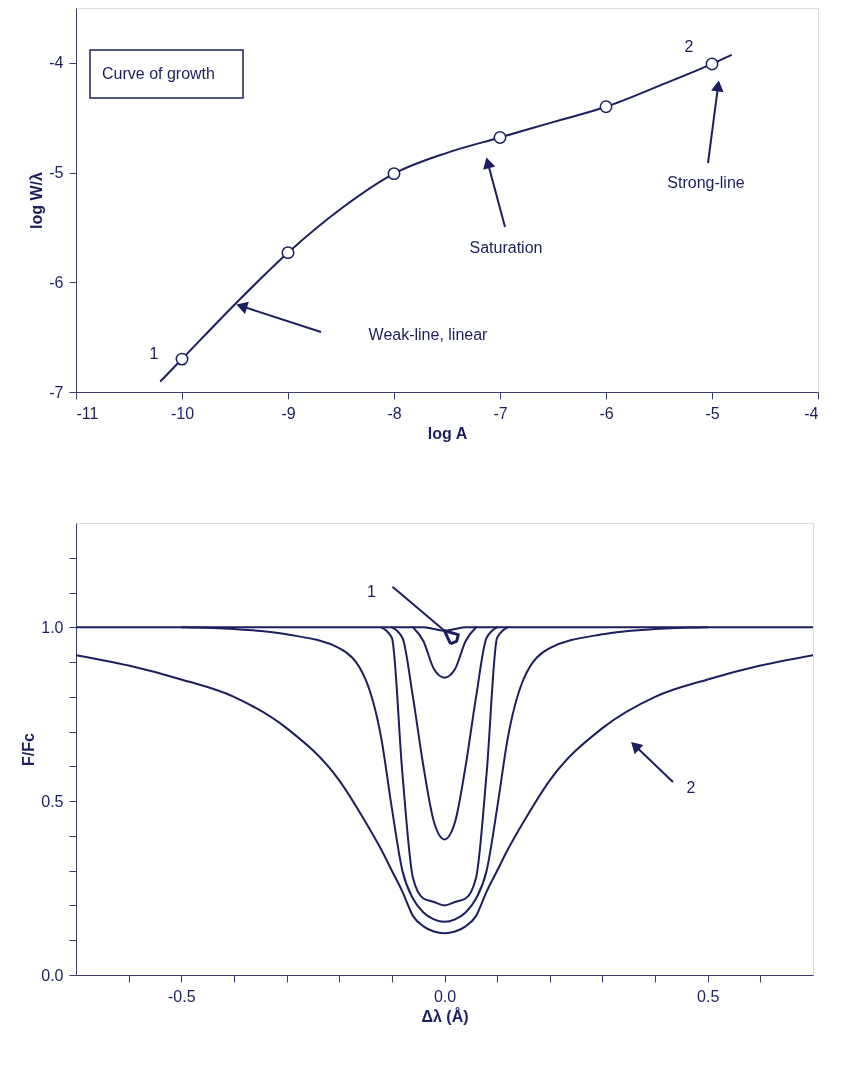 The height and width of the screenshot is (1070, 862). I want to click on y-tick-label: -6, so click(56, 282).